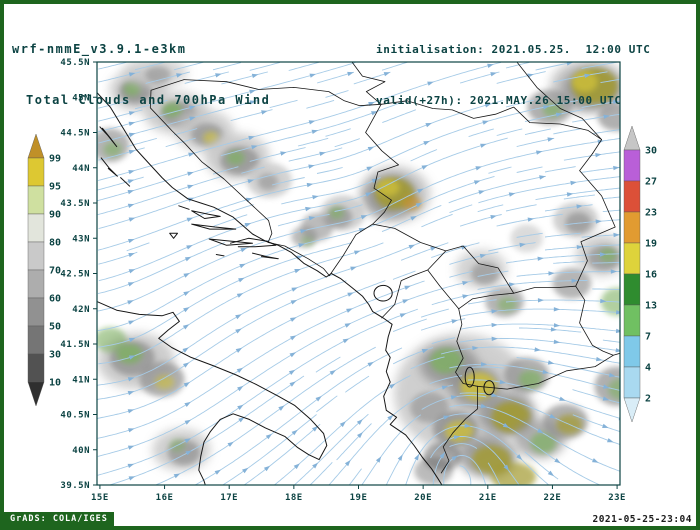 Image resolution: width=700 pixels, height=530 pixels. What do you see at coordinates (642, 519) in the screenshot?
I see `creation-timestamp: 2021-05-25-23:04` at bounding box center [642, 519].